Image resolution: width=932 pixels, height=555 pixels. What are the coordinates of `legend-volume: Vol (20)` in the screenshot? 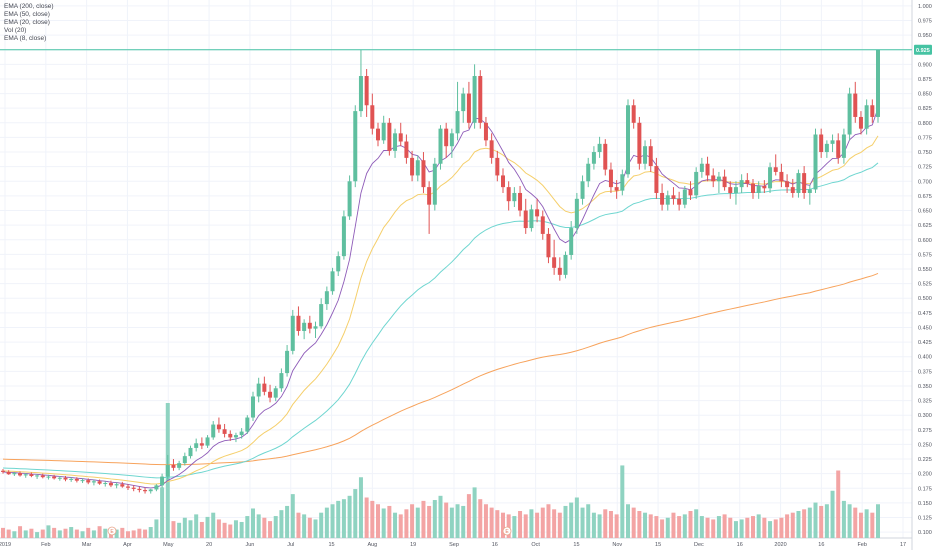 It's located at (15, 30).